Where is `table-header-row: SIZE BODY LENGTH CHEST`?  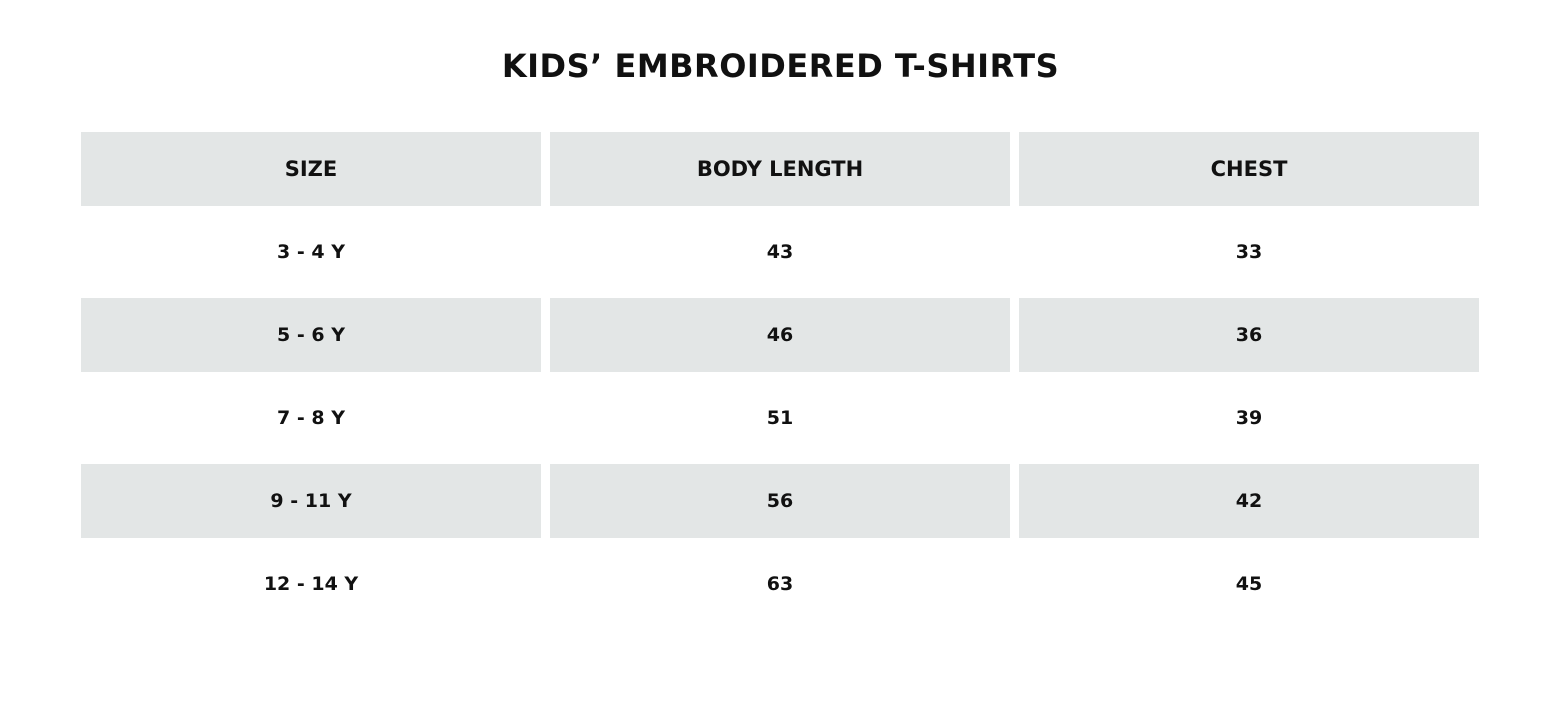 table-header-row: SIZE BODY LENGTH CHEST is located at coordinates (780, 169).